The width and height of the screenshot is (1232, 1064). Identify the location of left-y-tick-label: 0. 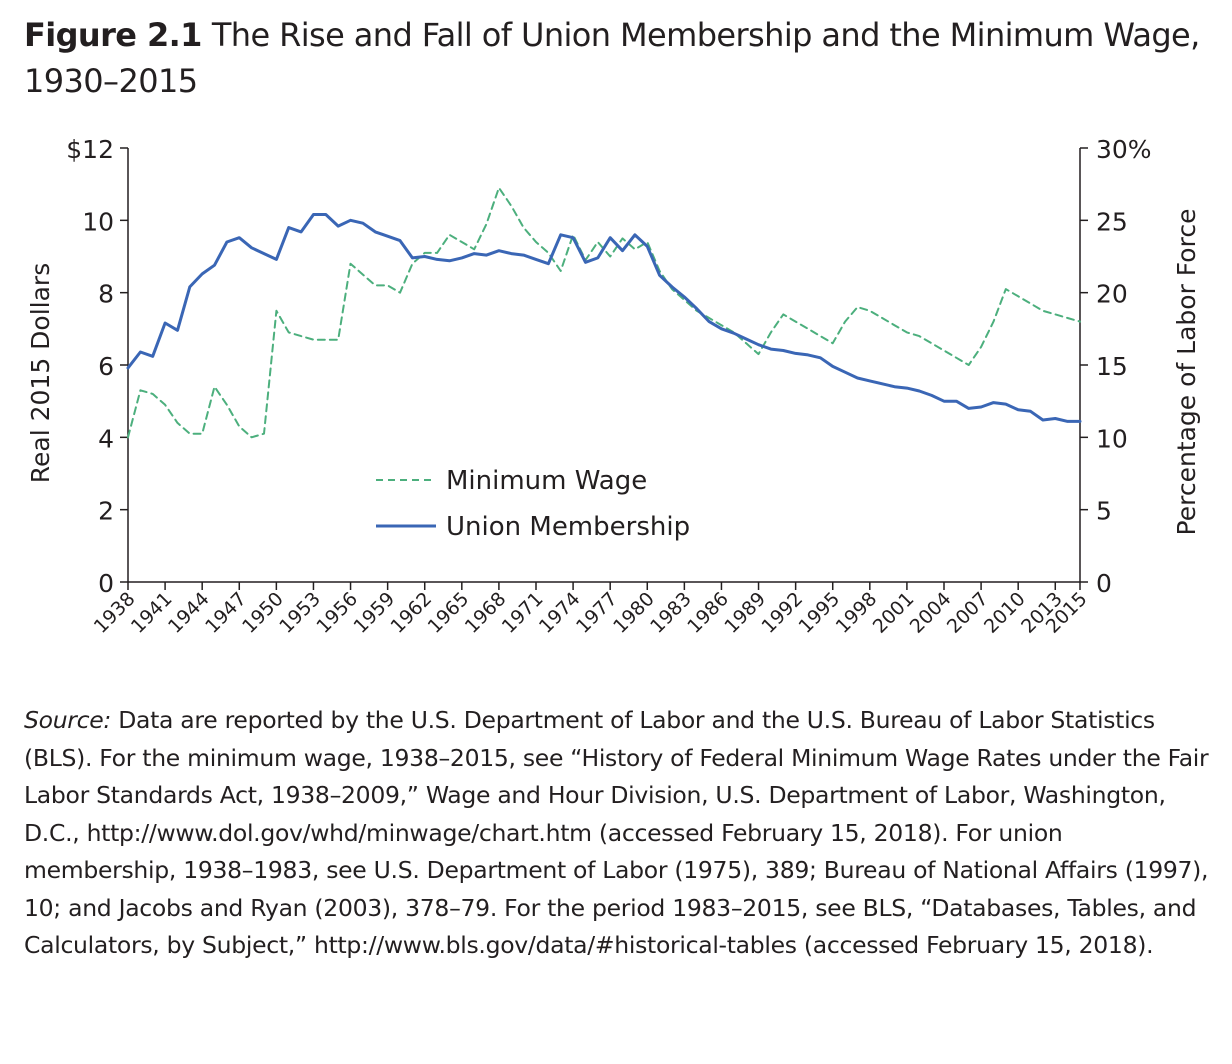
(106, 583).